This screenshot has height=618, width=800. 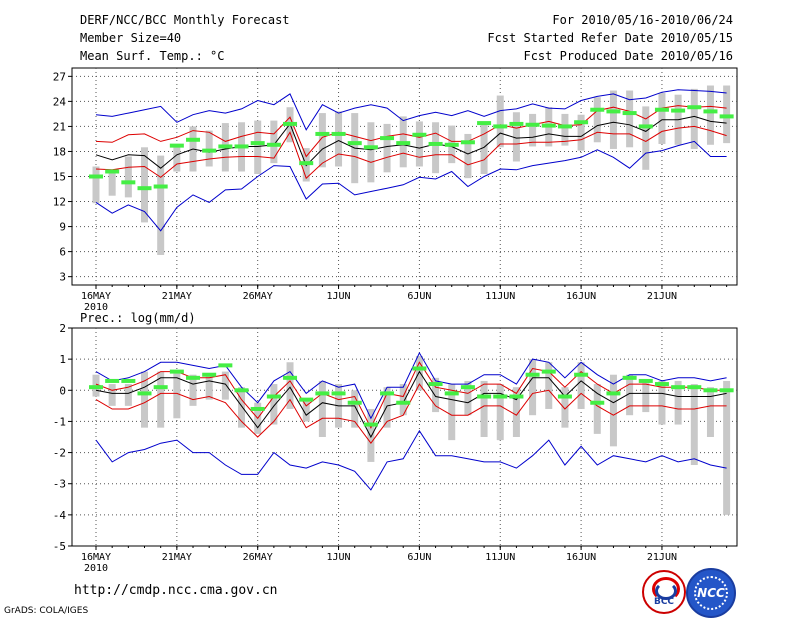 What do you see at coordinates (664, 592) in the screenshot?
I see `bcc-logo: BCC` at bounding box center [664, 592].